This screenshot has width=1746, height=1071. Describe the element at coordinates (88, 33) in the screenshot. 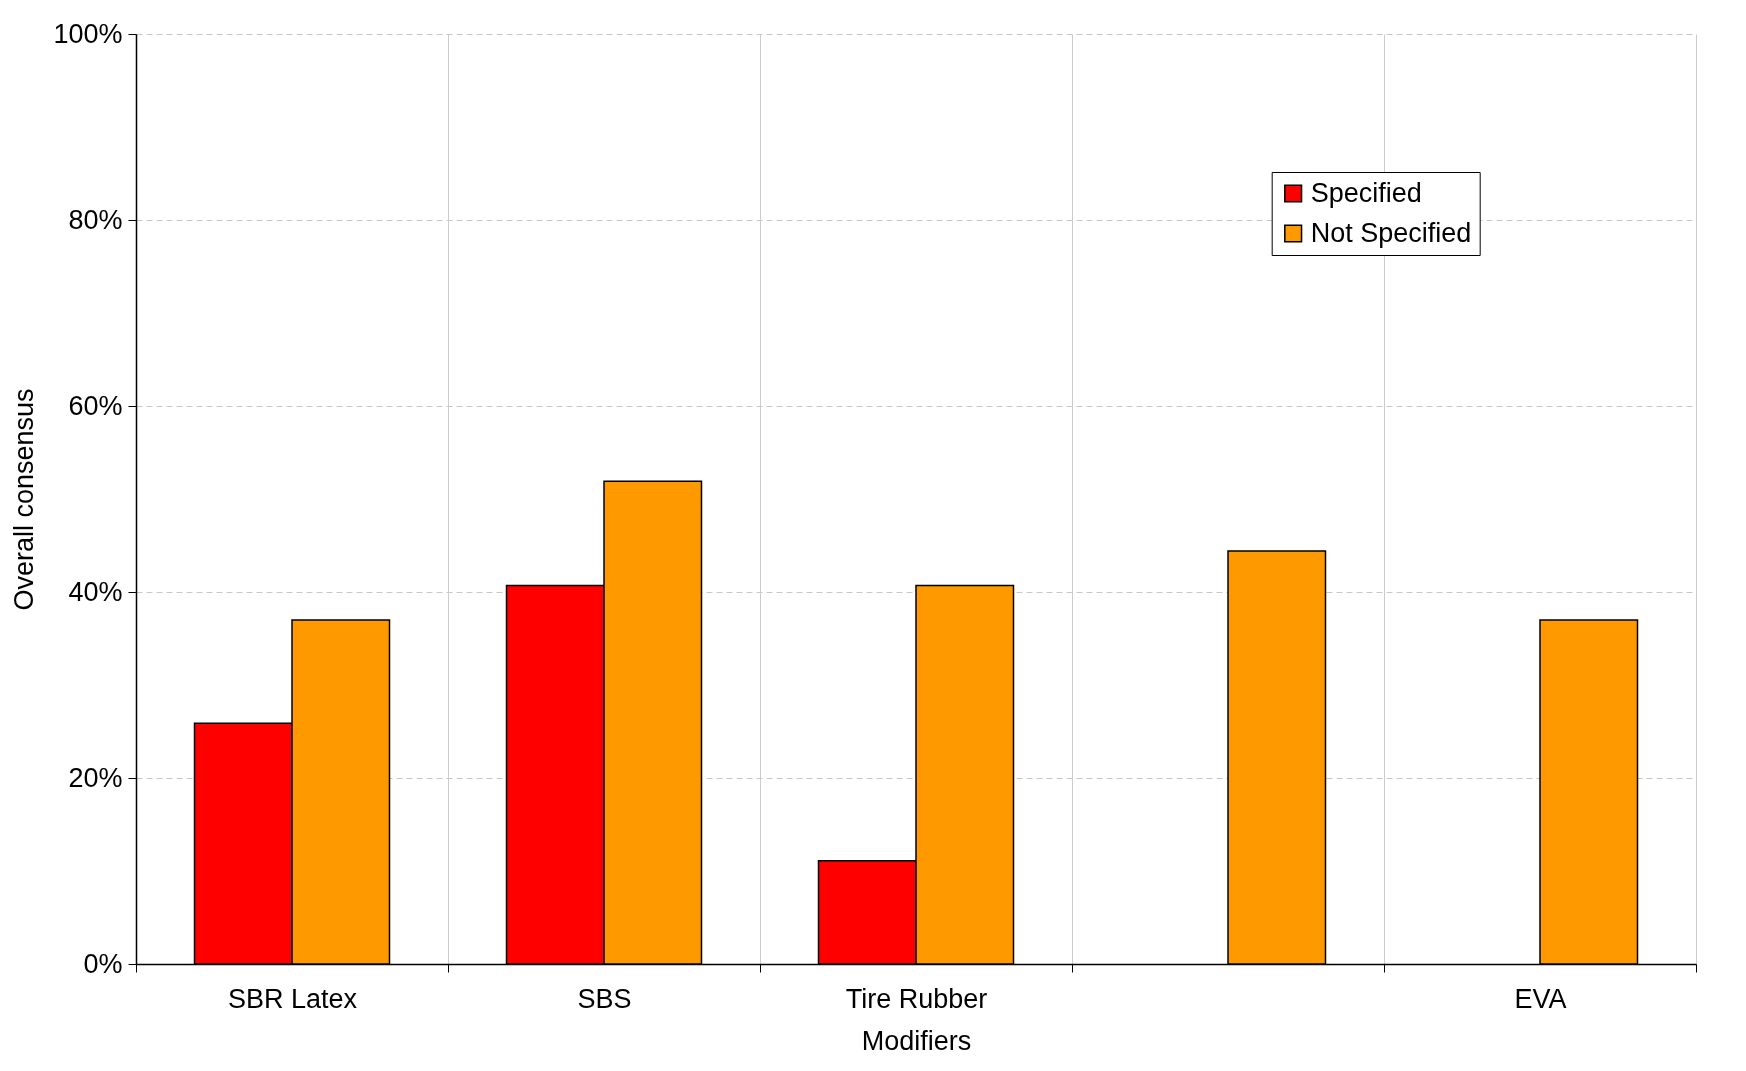

I see `y-tick-label: 100%` at that location.